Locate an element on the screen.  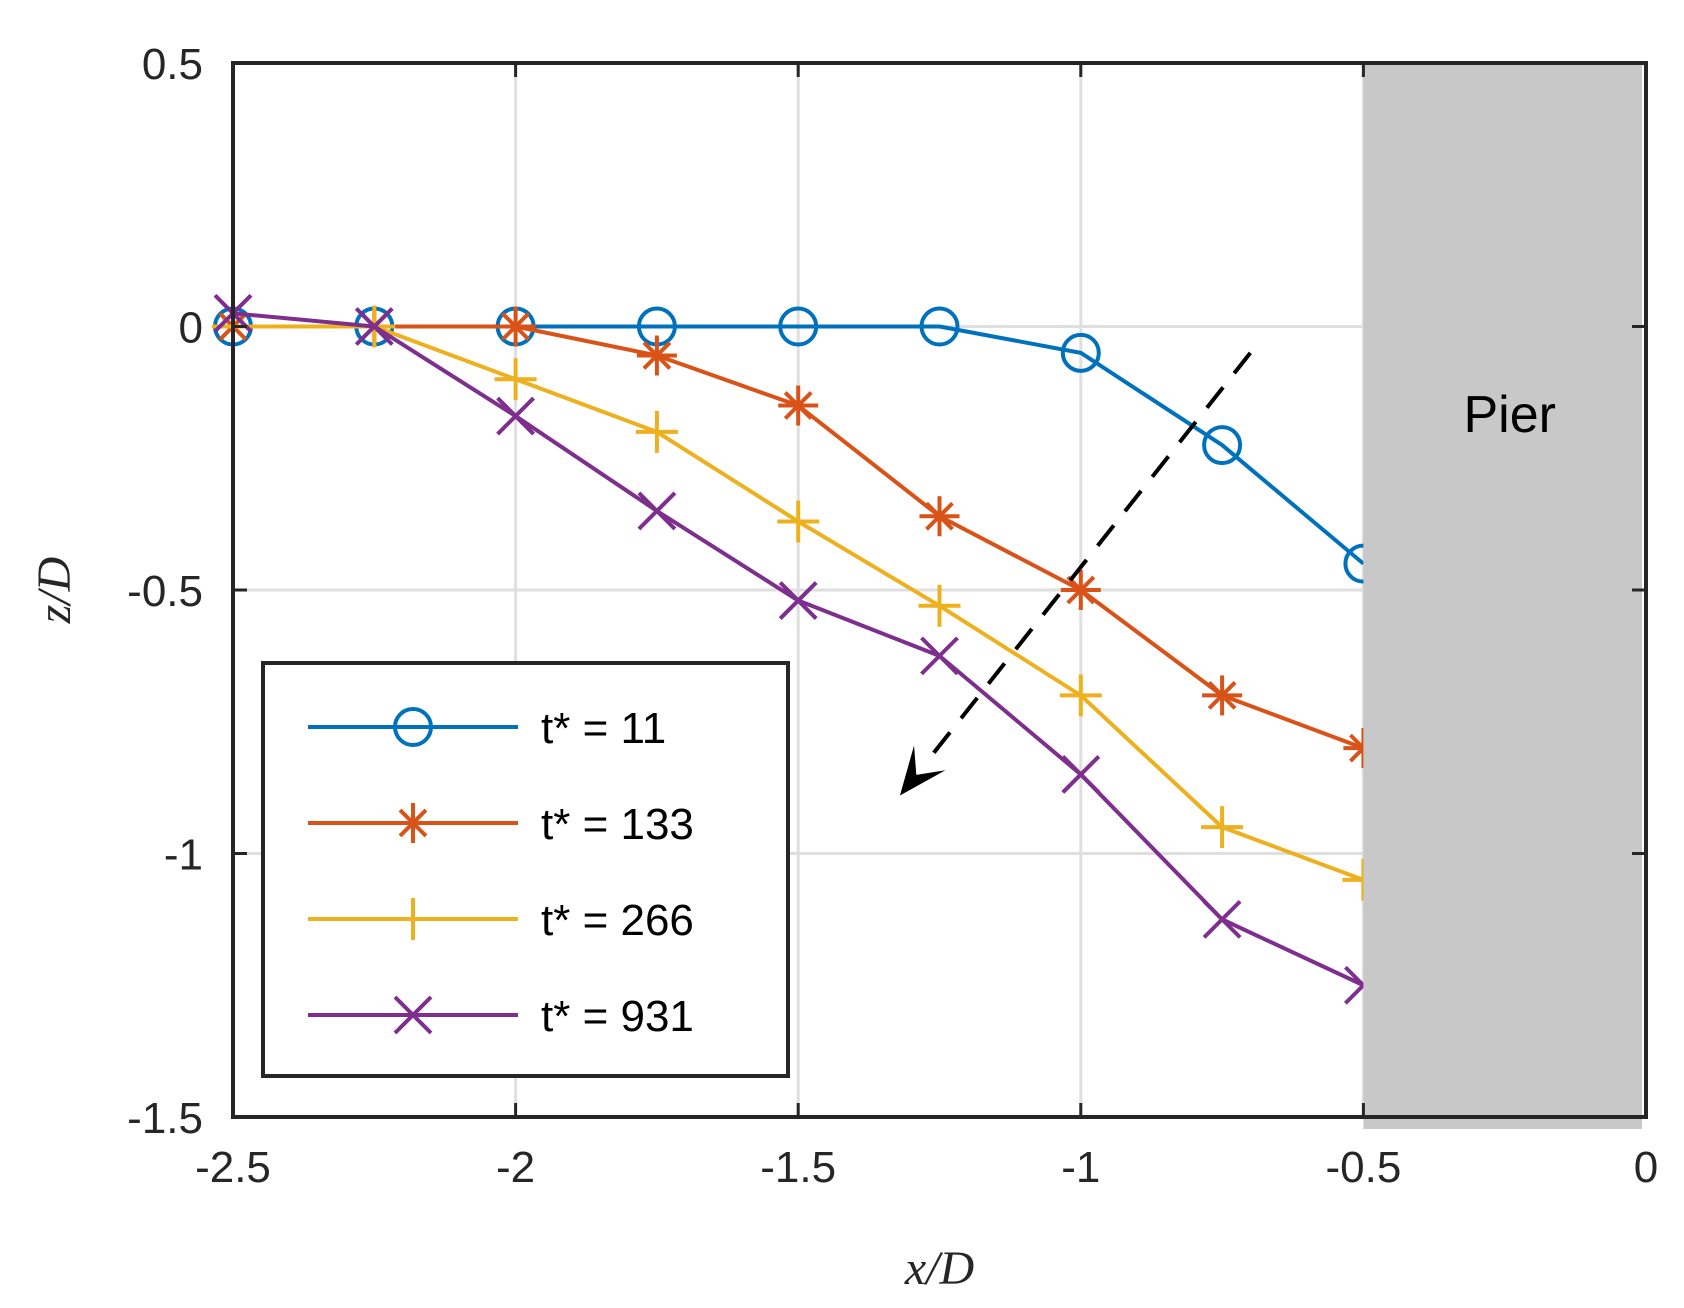
y-tick-label: -0.5 is located at coordinates (165, 591).